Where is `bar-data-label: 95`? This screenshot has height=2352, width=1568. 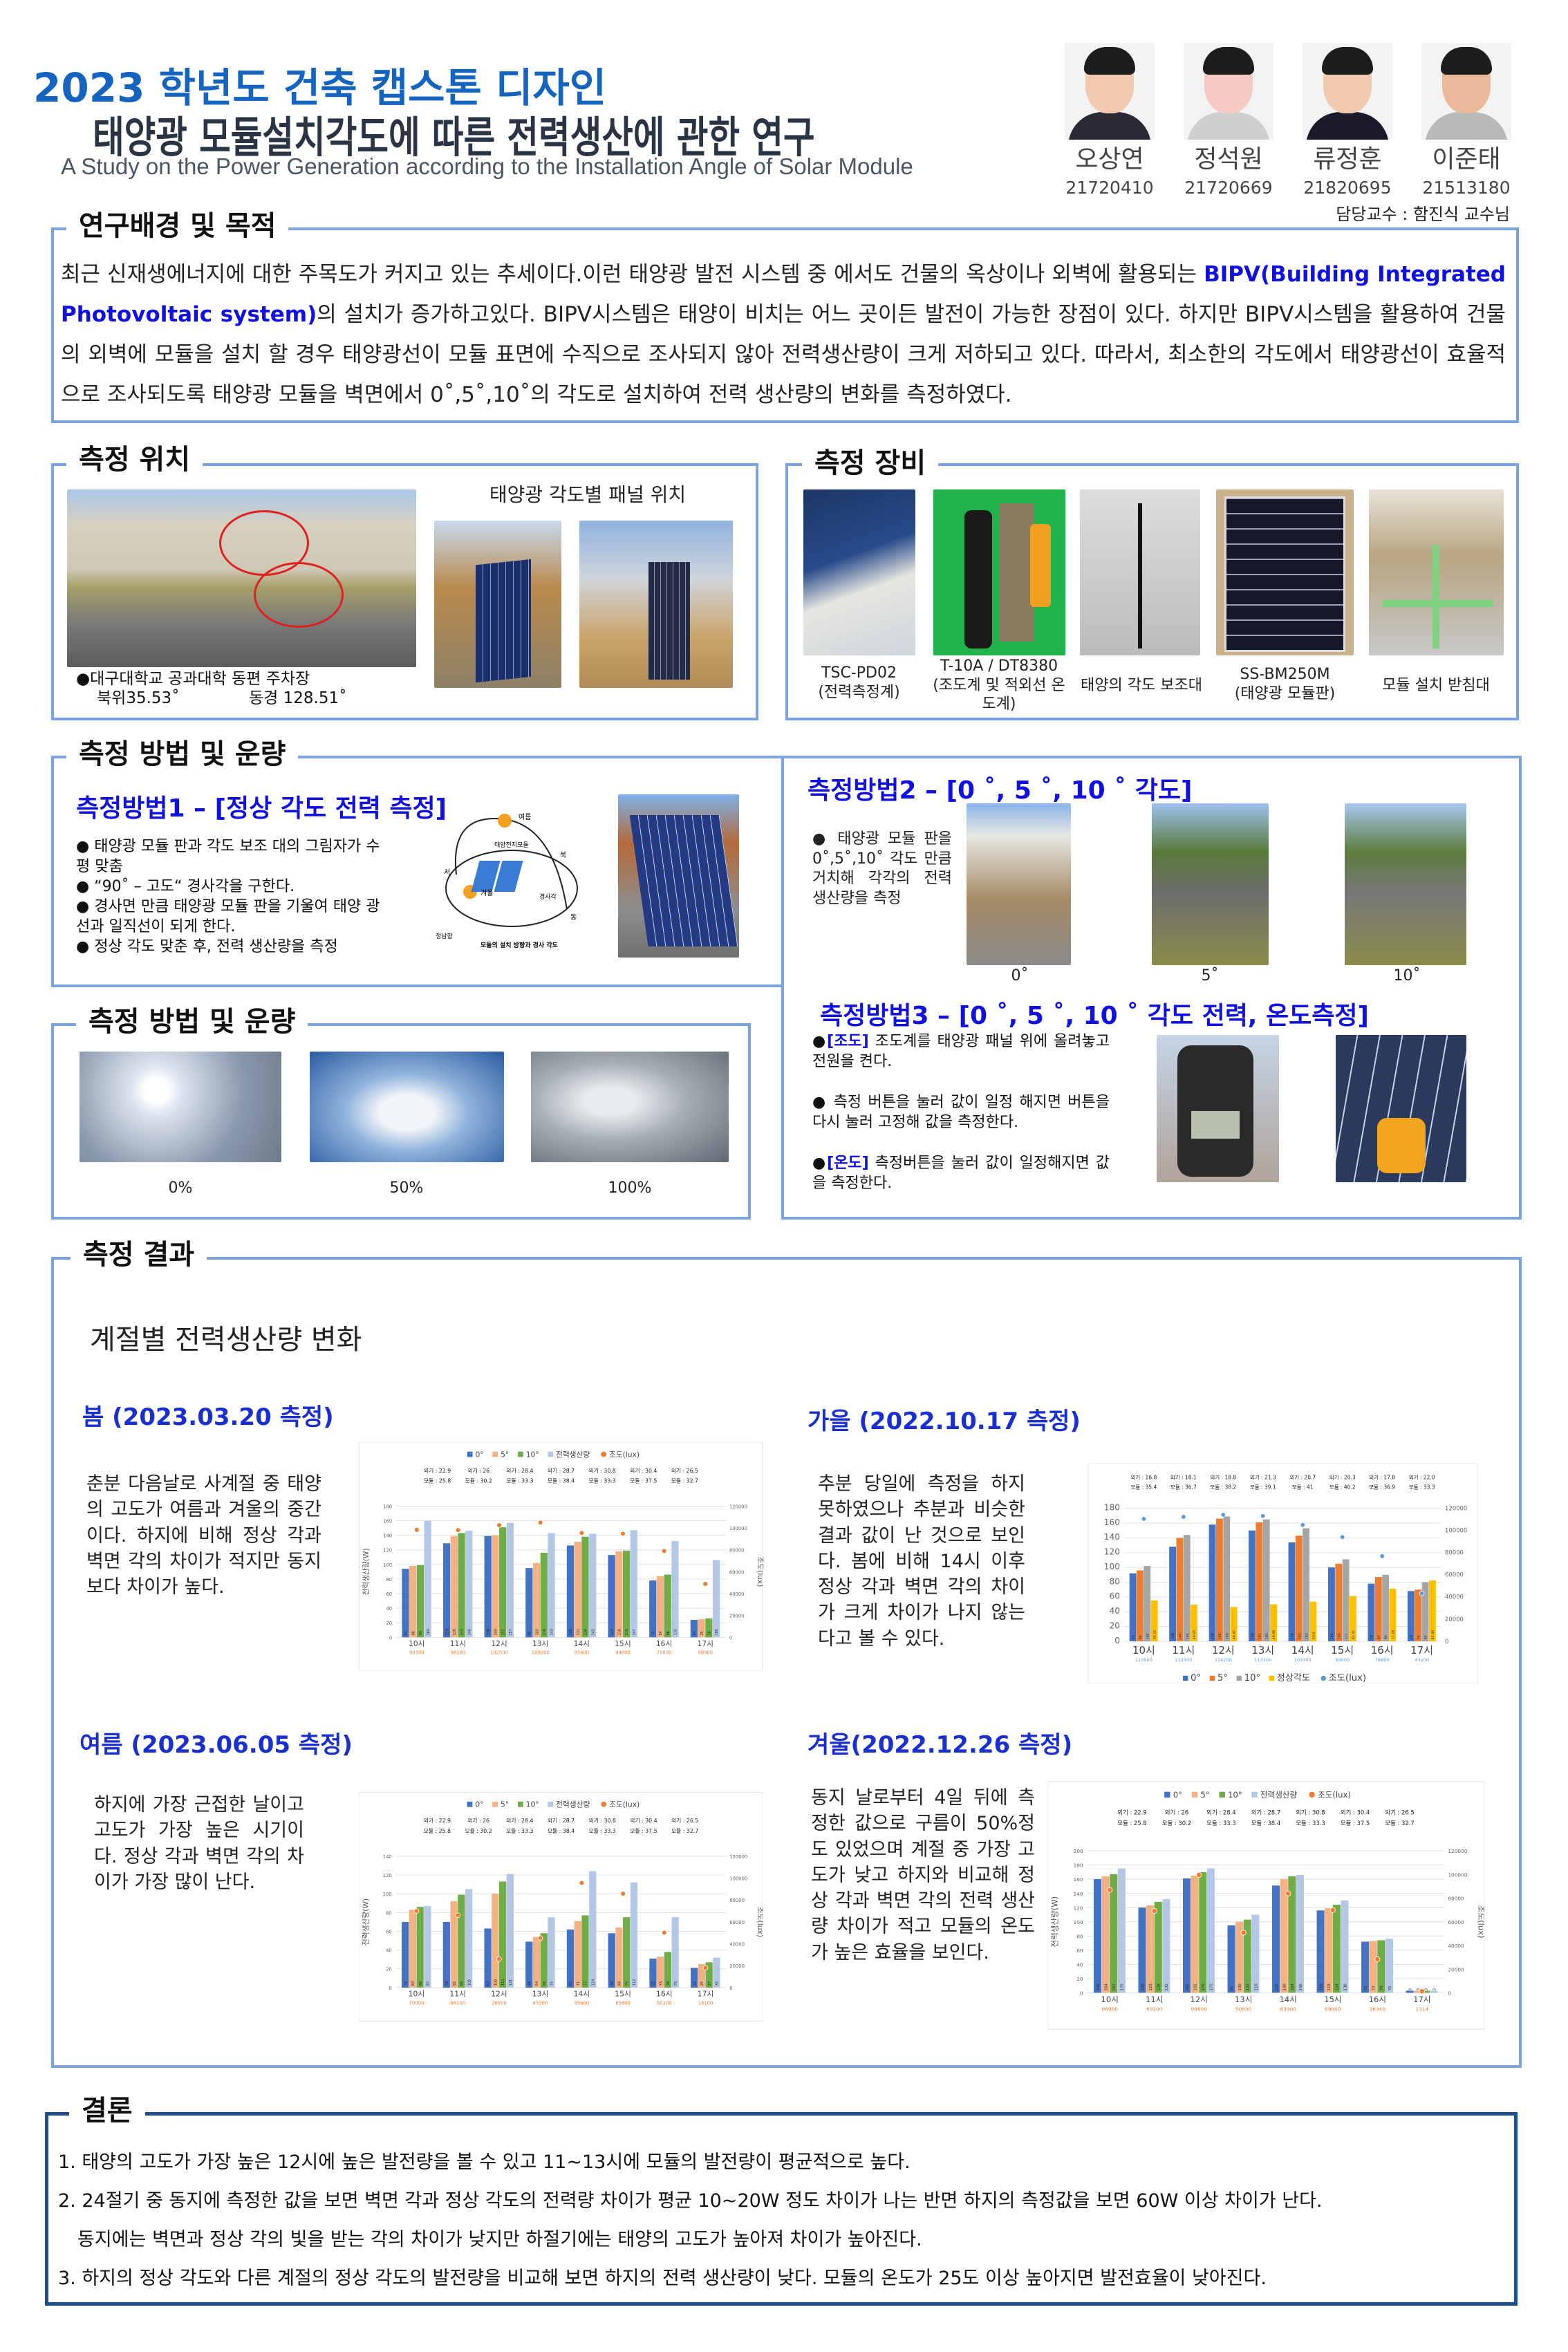 bar-data-label: 95 is located at coordinates (1232, 1988).